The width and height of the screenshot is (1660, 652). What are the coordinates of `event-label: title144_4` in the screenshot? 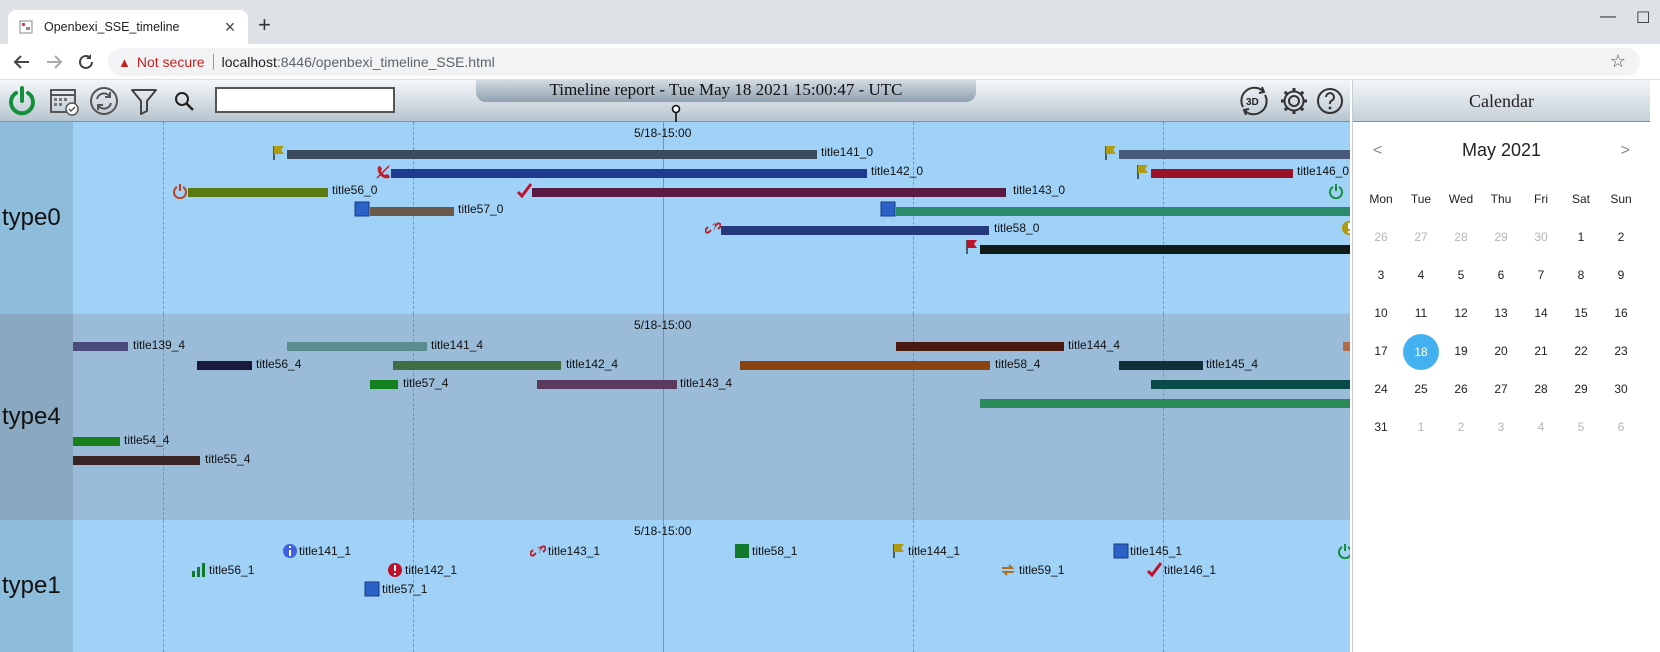 It's located at (1094, 345).